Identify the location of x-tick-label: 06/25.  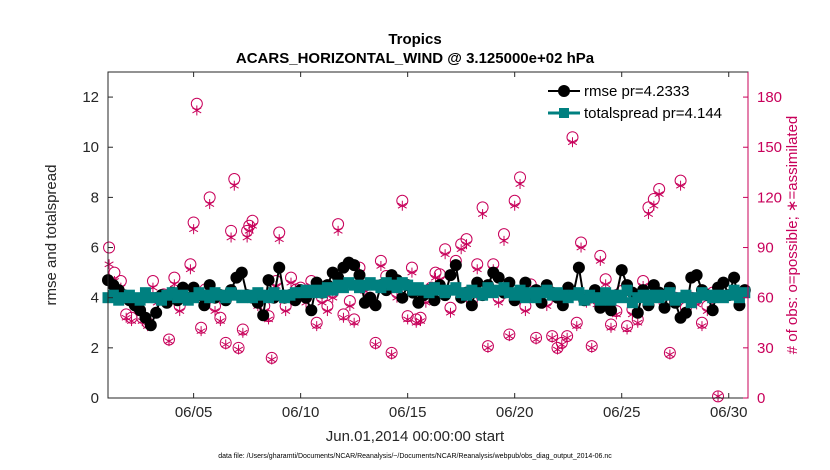
(622, 412).